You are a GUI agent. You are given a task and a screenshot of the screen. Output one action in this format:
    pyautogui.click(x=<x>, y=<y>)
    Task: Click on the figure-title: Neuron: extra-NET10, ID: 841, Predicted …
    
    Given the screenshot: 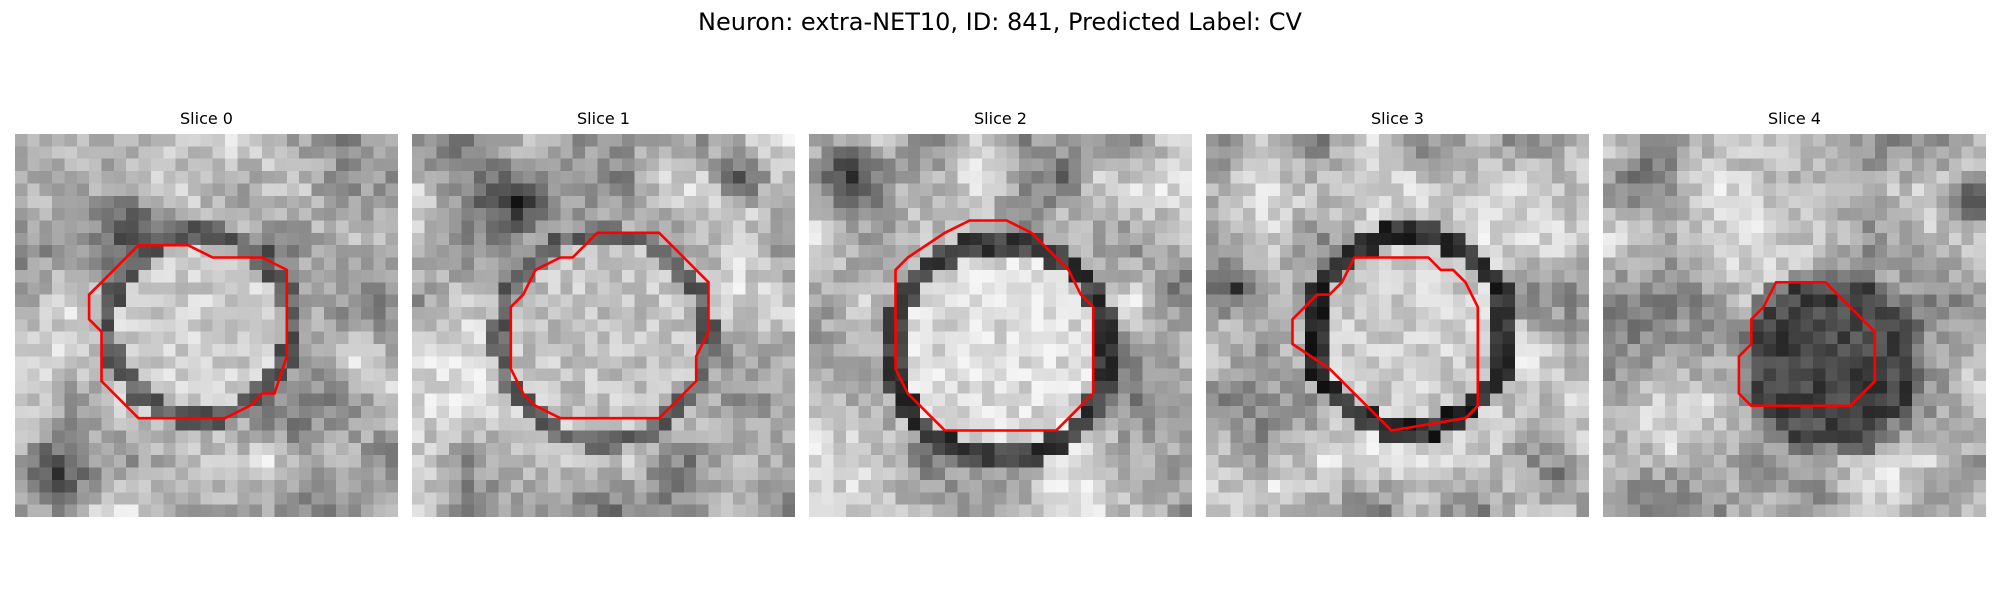 What is the action you would take?
    pyautogui.click(x=1000, y=22)
    